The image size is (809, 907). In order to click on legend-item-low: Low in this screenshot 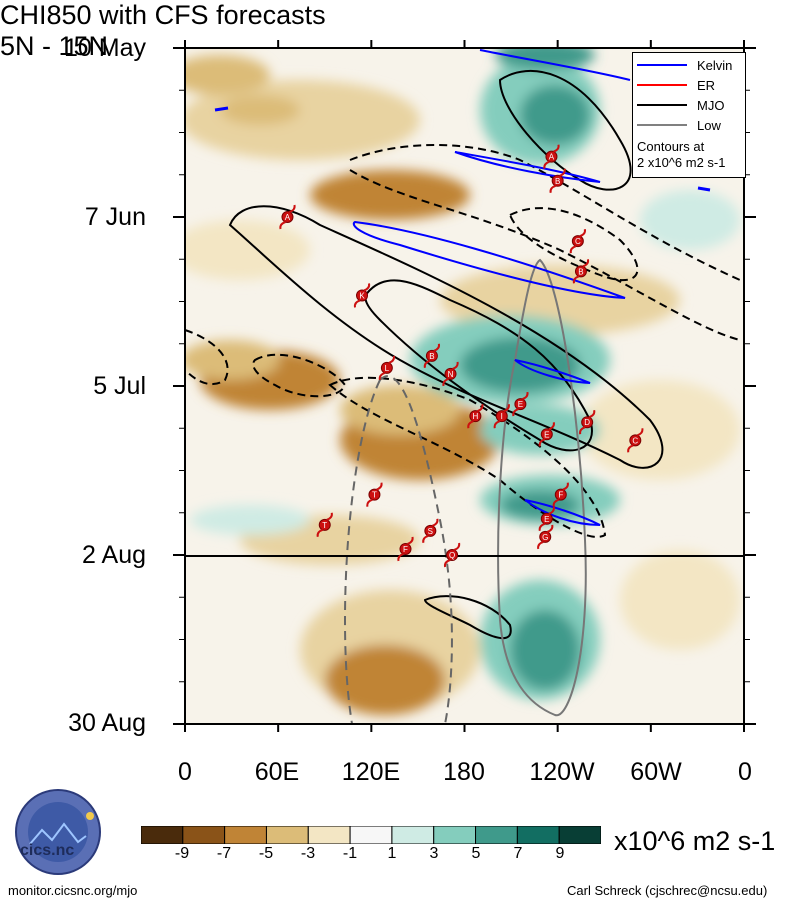, I will do `click(679, 125)`.